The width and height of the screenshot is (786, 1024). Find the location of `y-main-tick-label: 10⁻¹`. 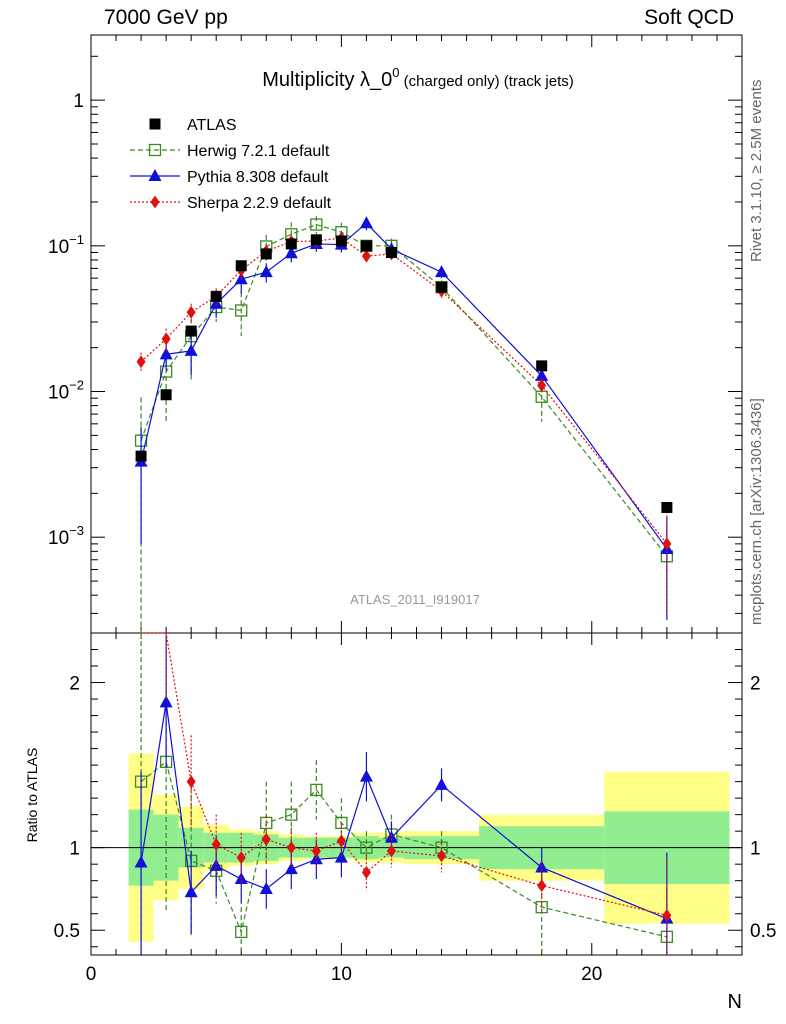

y-main-tick-label: 10⁻¹ is located at coordinates (66, 245).